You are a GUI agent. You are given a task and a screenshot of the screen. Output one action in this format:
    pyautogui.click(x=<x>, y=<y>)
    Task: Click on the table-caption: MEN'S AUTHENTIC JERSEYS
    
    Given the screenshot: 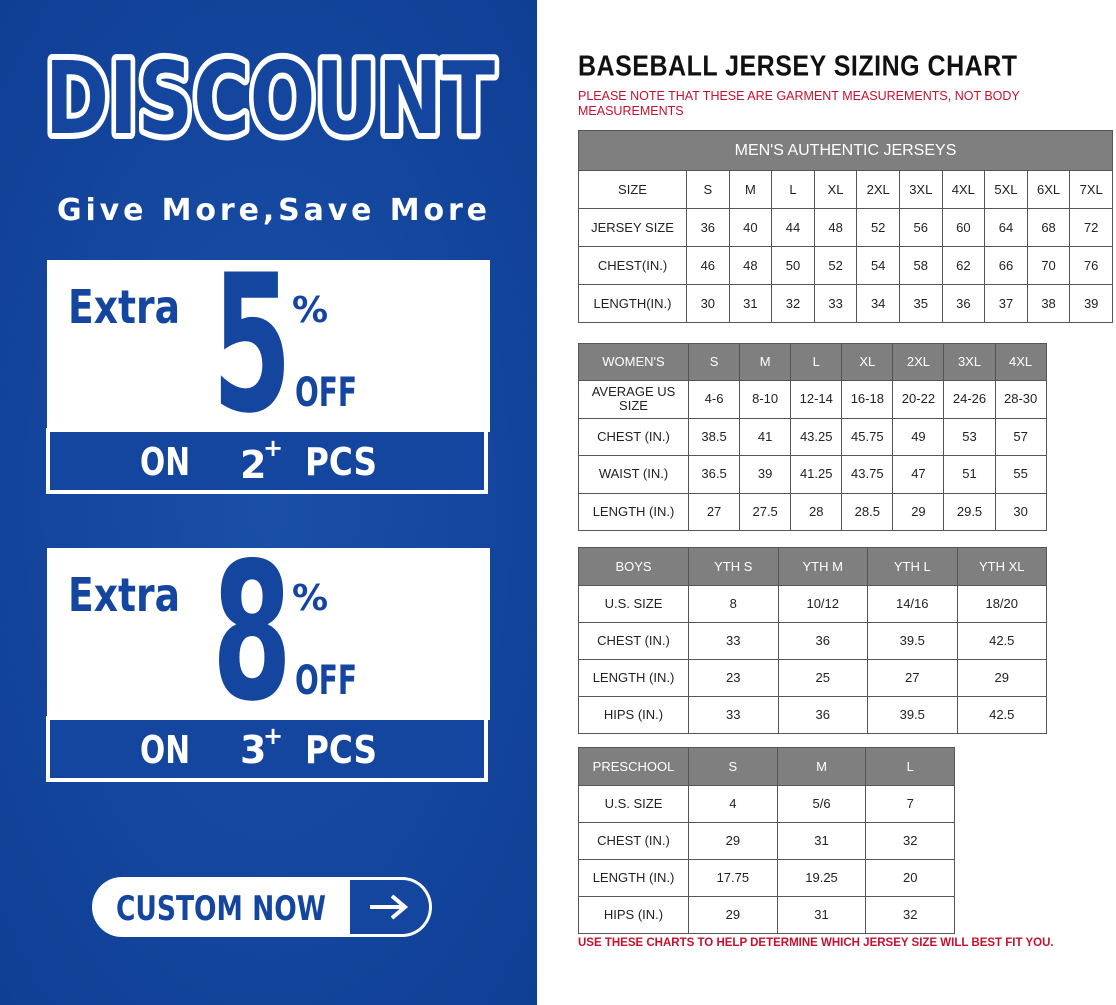 What is the action you would take?
    pyautogui.click(x=845, y=150)
    